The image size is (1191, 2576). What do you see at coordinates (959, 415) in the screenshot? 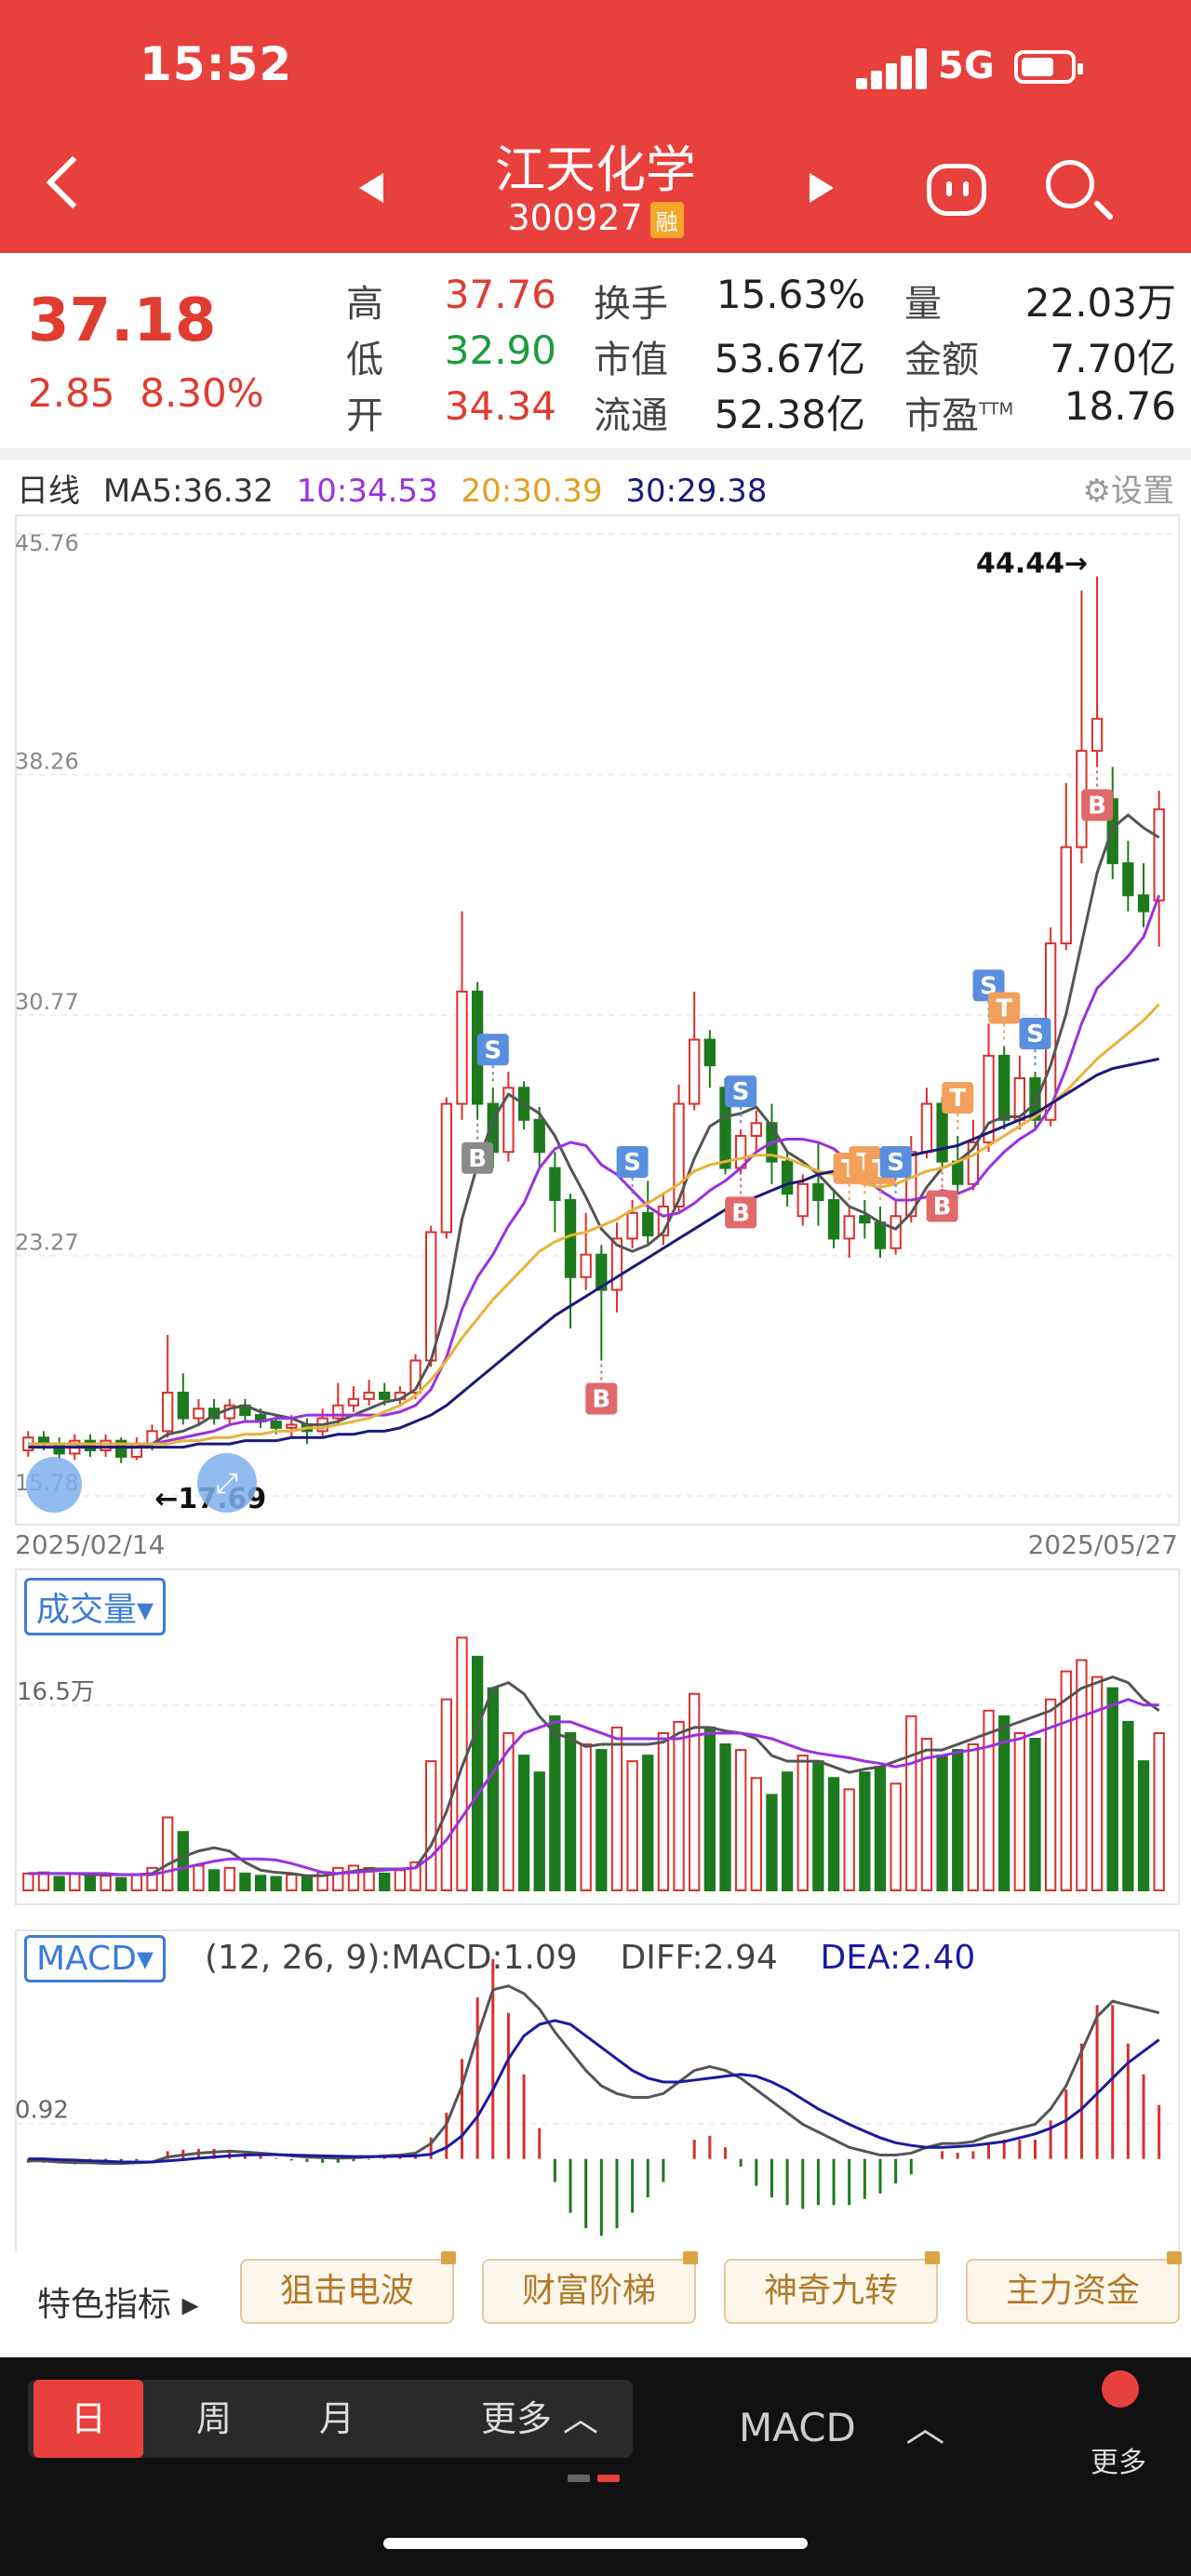
I see `stat-label: 市盈TTM` at bounding box center [959, 415].